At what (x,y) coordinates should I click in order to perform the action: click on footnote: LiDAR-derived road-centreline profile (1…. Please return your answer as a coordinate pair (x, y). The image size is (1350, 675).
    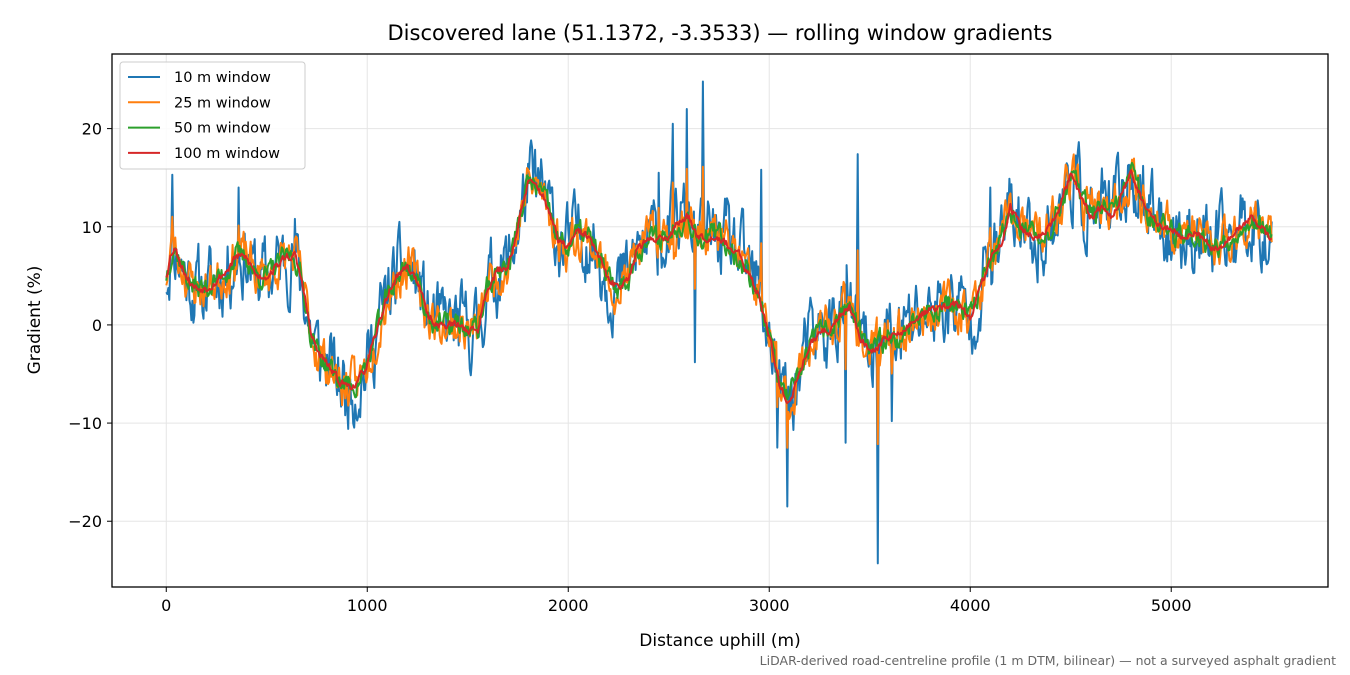
    Looking at the image, I should click on (1048, 660).